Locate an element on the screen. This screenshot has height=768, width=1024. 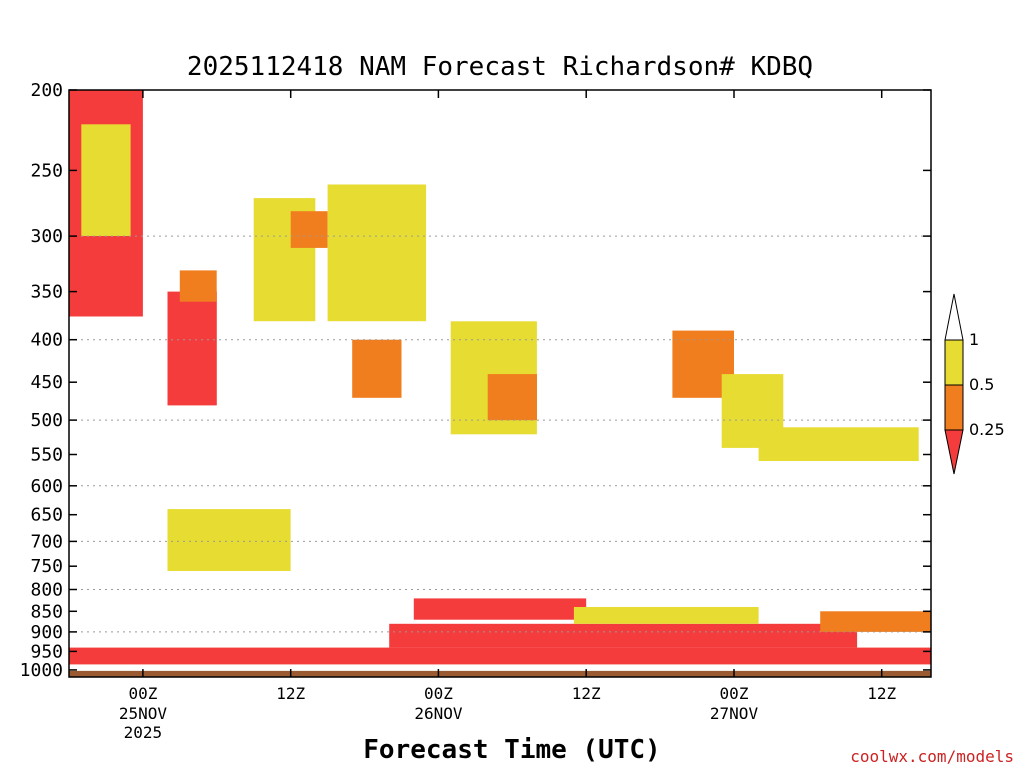
y-tick-label-250: 250 is located at coordinates (46, 170).